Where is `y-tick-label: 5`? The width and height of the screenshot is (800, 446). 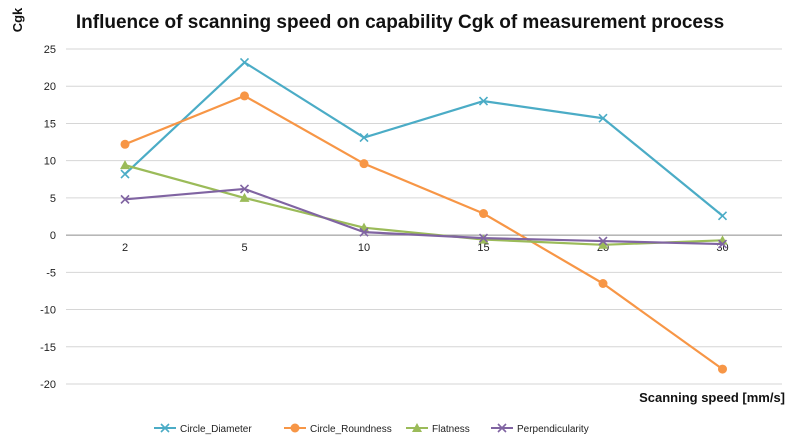
y-tick-label: 5 is located at coordinates (53, 199).